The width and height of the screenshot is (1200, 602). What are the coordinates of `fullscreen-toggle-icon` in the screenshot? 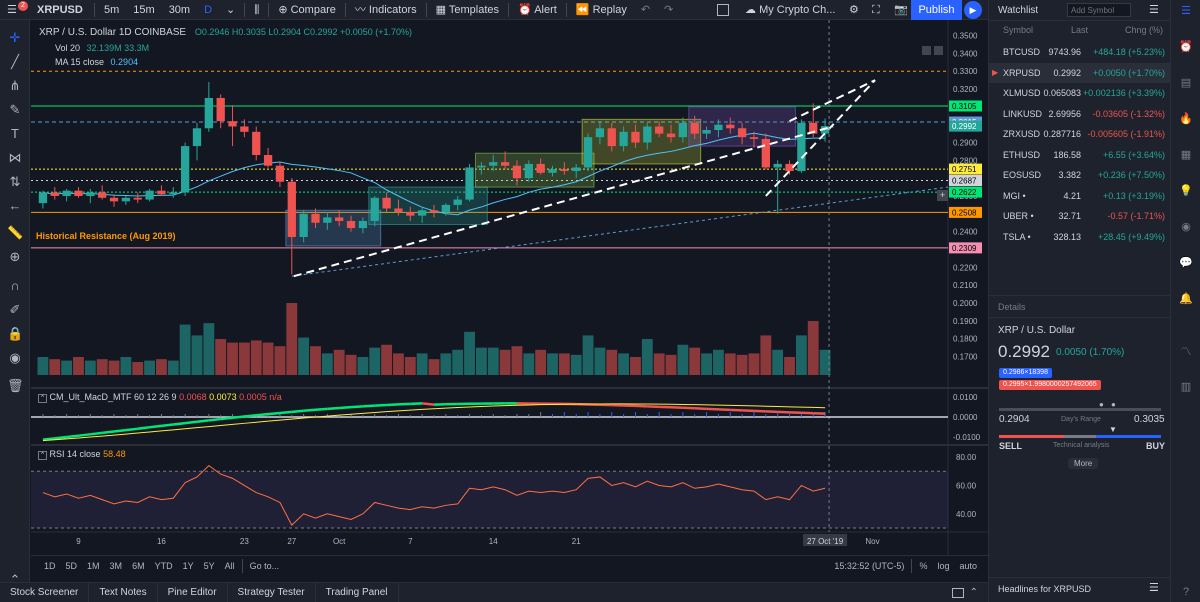 It's located at (723, 10).